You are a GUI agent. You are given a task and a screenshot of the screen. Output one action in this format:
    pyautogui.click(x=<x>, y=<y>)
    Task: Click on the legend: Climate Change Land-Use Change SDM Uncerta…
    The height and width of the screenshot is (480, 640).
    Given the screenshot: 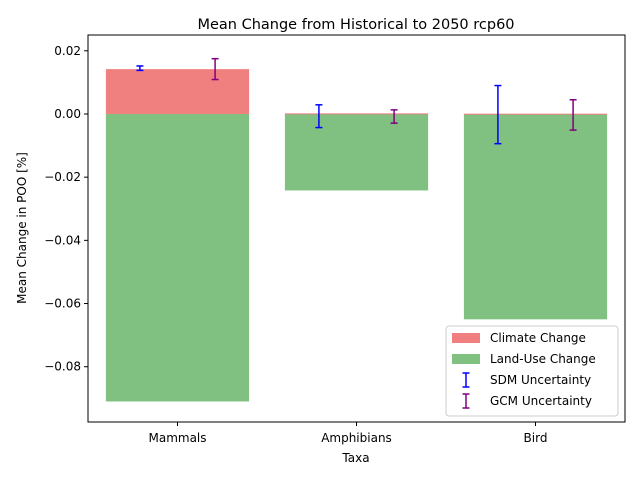 What is the action you would take?
    pyautogui.click(x=532, y=371)
    